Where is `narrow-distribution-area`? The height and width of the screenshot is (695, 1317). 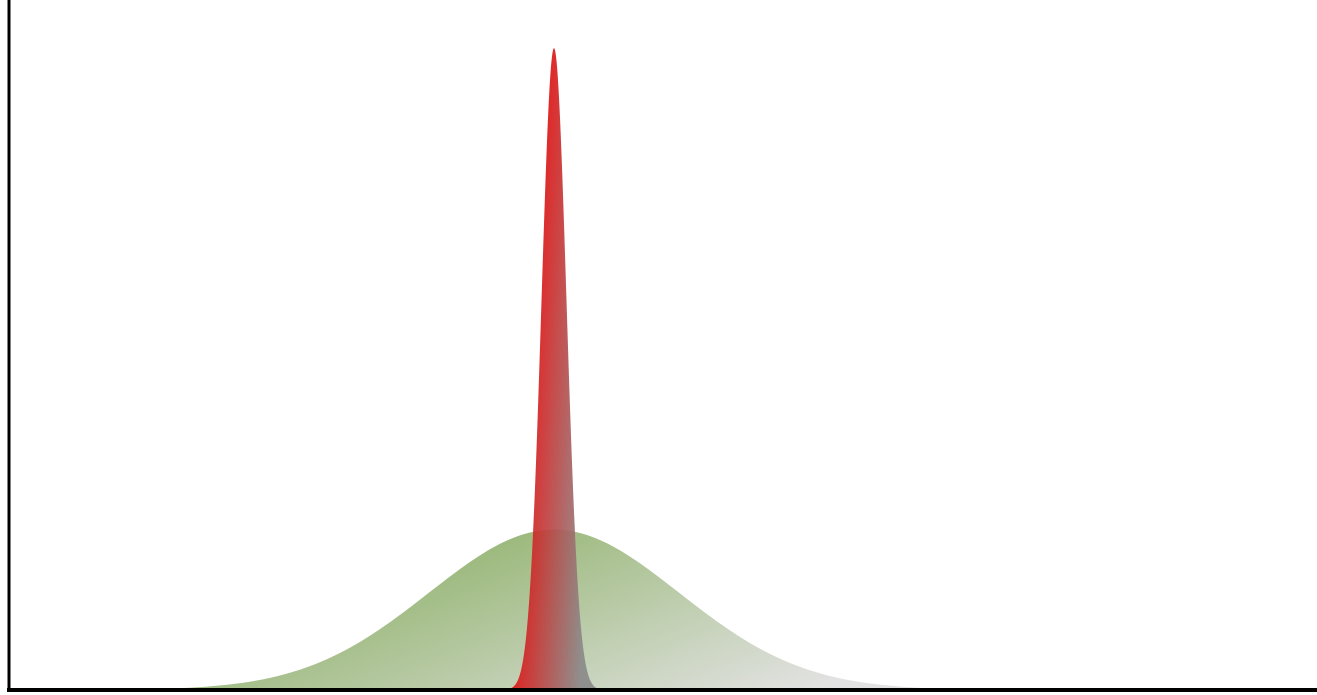
narrow-distribution-area is located at coordinates (554, 369).